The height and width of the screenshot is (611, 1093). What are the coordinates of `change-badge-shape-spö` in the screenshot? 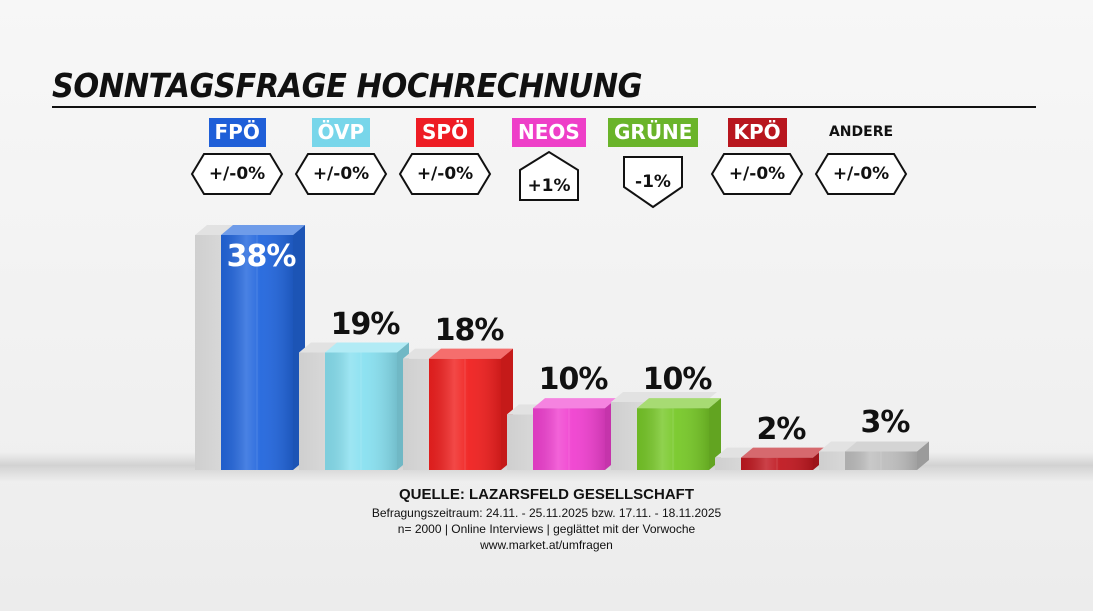 It's located at (445, 174).